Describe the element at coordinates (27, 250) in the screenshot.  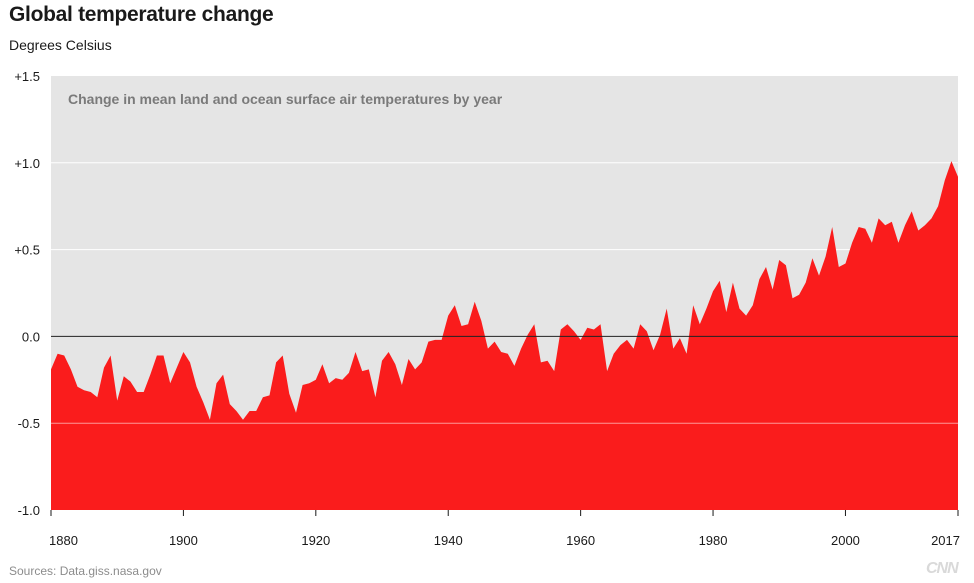
I see `y-tick-label: +0.5` at that location.